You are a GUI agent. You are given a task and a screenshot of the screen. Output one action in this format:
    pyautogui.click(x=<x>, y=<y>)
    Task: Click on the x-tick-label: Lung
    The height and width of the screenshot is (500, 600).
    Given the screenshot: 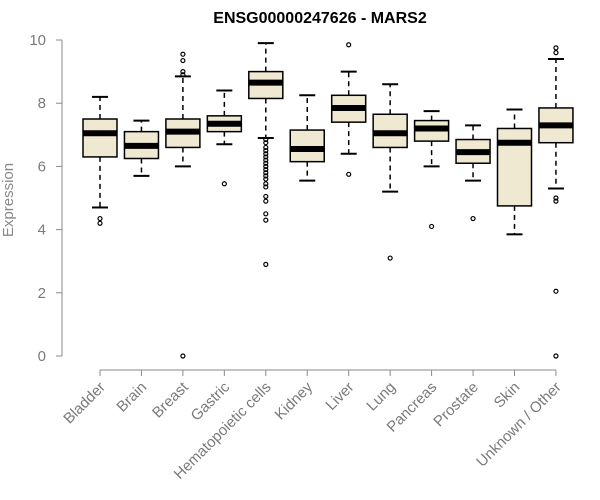 What is the action you would take?
    pyautogui.click(x=381, y=397)
    